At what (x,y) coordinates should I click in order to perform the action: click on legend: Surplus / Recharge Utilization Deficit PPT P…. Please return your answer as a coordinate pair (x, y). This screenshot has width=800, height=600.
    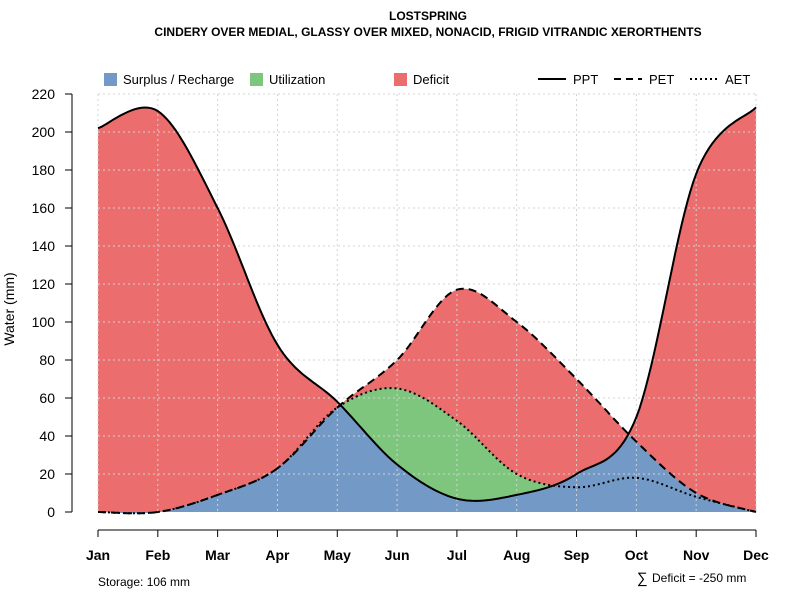
    Looking at the image, I should click on (427, 79).